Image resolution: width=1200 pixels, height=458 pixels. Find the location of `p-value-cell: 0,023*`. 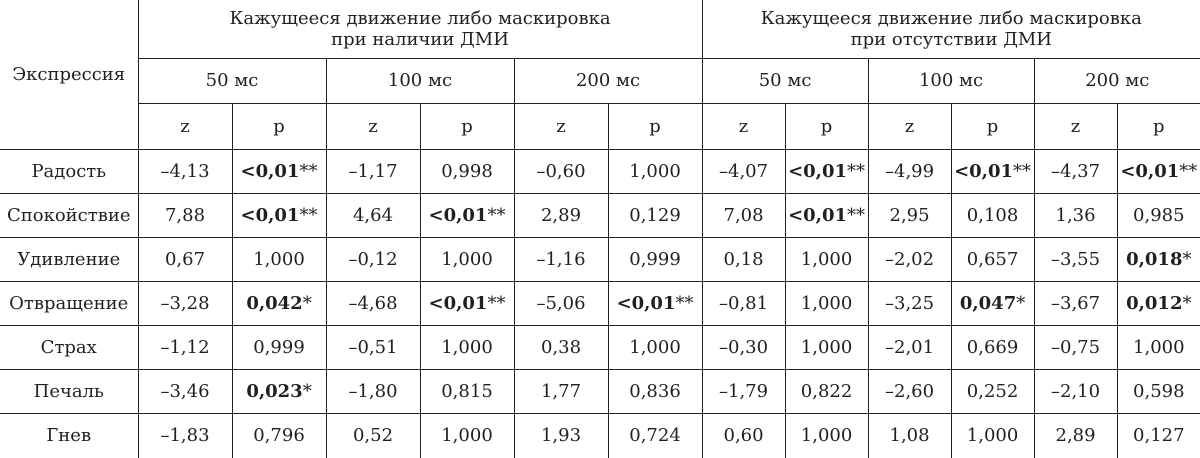

p-value-cell: 0,023* is located at coordinates (279, 391).